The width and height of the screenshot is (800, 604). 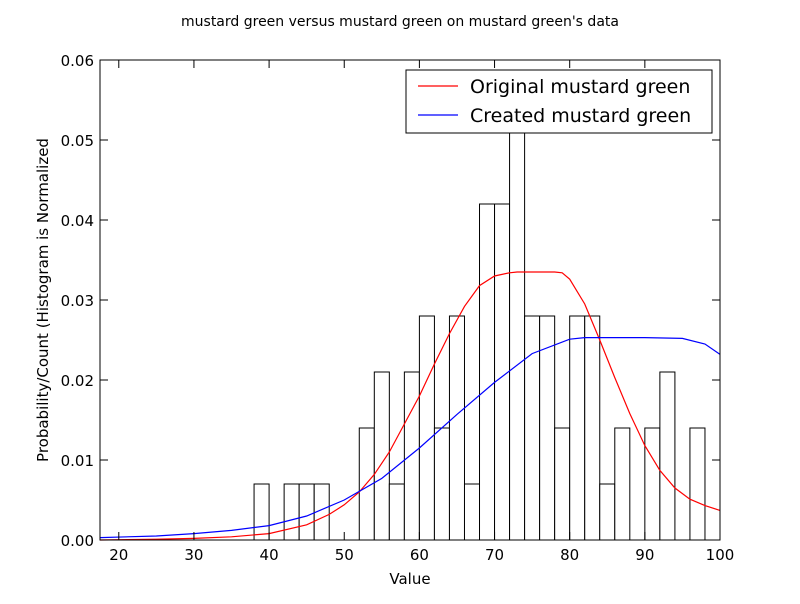 I want to click on x-tick-label: 70, so click(x=494, y=555).